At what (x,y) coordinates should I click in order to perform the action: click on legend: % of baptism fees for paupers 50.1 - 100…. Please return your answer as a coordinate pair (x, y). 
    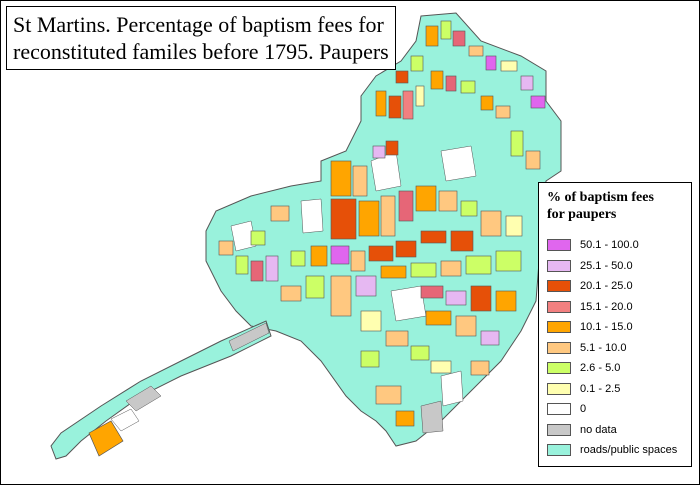
    Looking at the image, I should click on (615, 324).